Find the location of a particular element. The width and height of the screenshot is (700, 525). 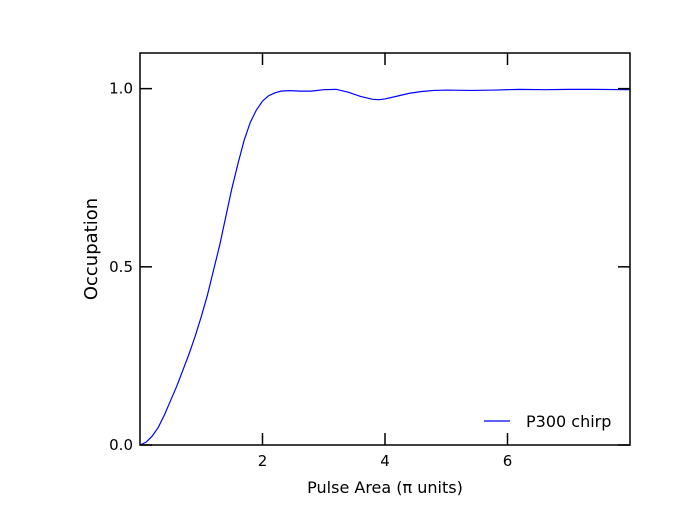

legend: P300 chirp is located at coordinates (547, 421).